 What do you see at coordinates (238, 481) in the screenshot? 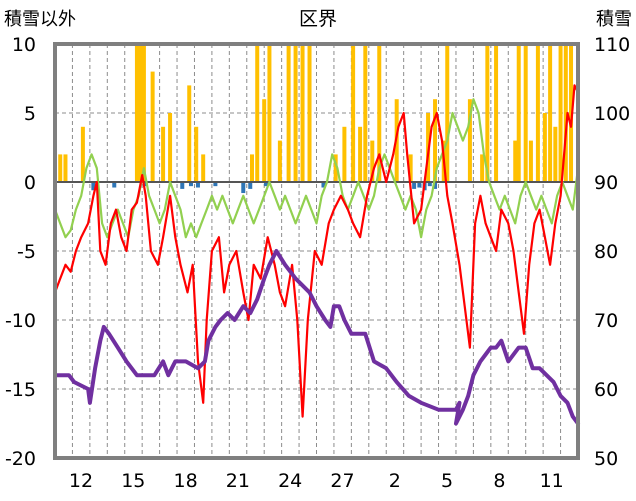
I see `x-tick-label: 21` at bounding box center [238, 481].